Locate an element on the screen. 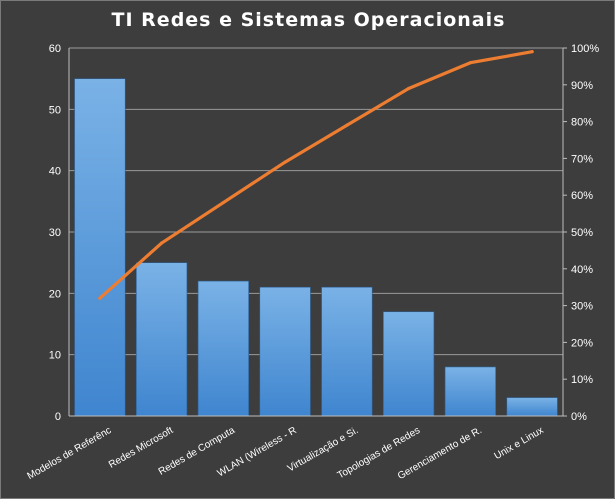  y2-tick-label: 90% is located at coordinates (582, 86).